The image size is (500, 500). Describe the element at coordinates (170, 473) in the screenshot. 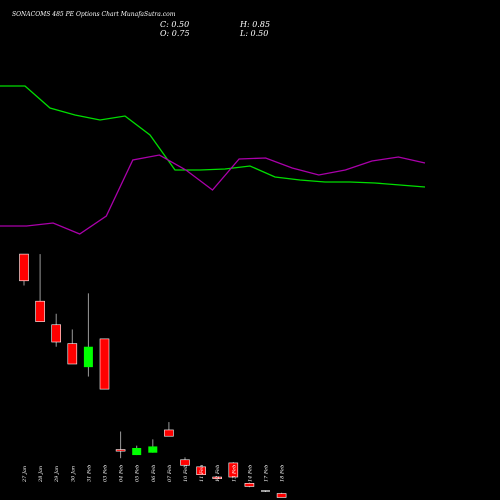

I see `x-tick-label: 07 Feb` at that location.